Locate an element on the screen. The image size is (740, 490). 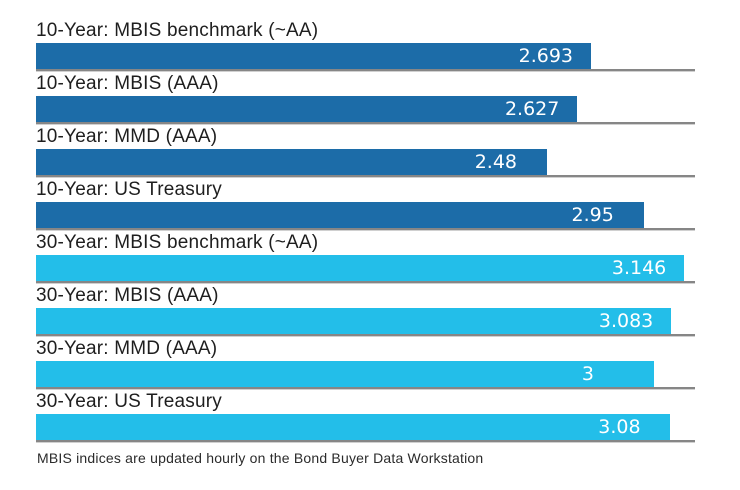
bar: 2.693 is located at coordinates (313, 56).